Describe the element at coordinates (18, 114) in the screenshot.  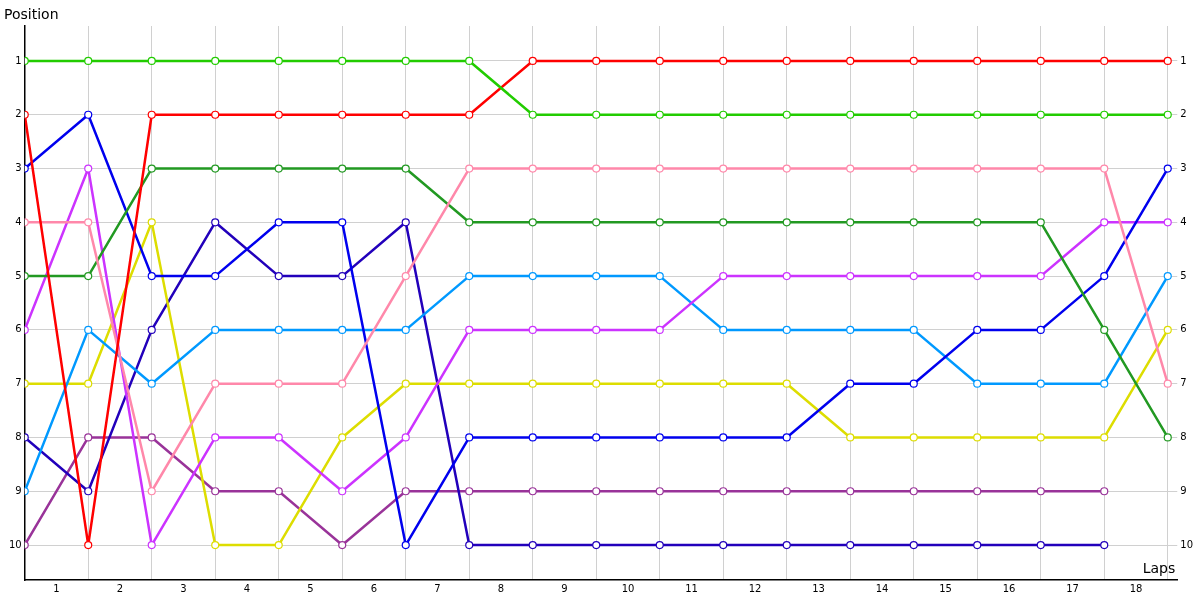
I see `y-tick-label: 2` at that location.